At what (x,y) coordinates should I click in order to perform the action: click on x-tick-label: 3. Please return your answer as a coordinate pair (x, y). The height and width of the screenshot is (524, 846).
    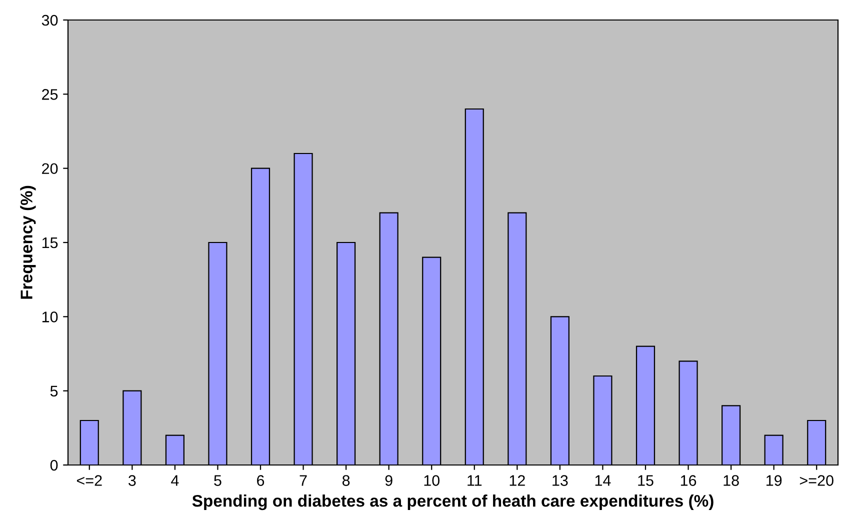
    Looking at the image, I should click on (132, 480).